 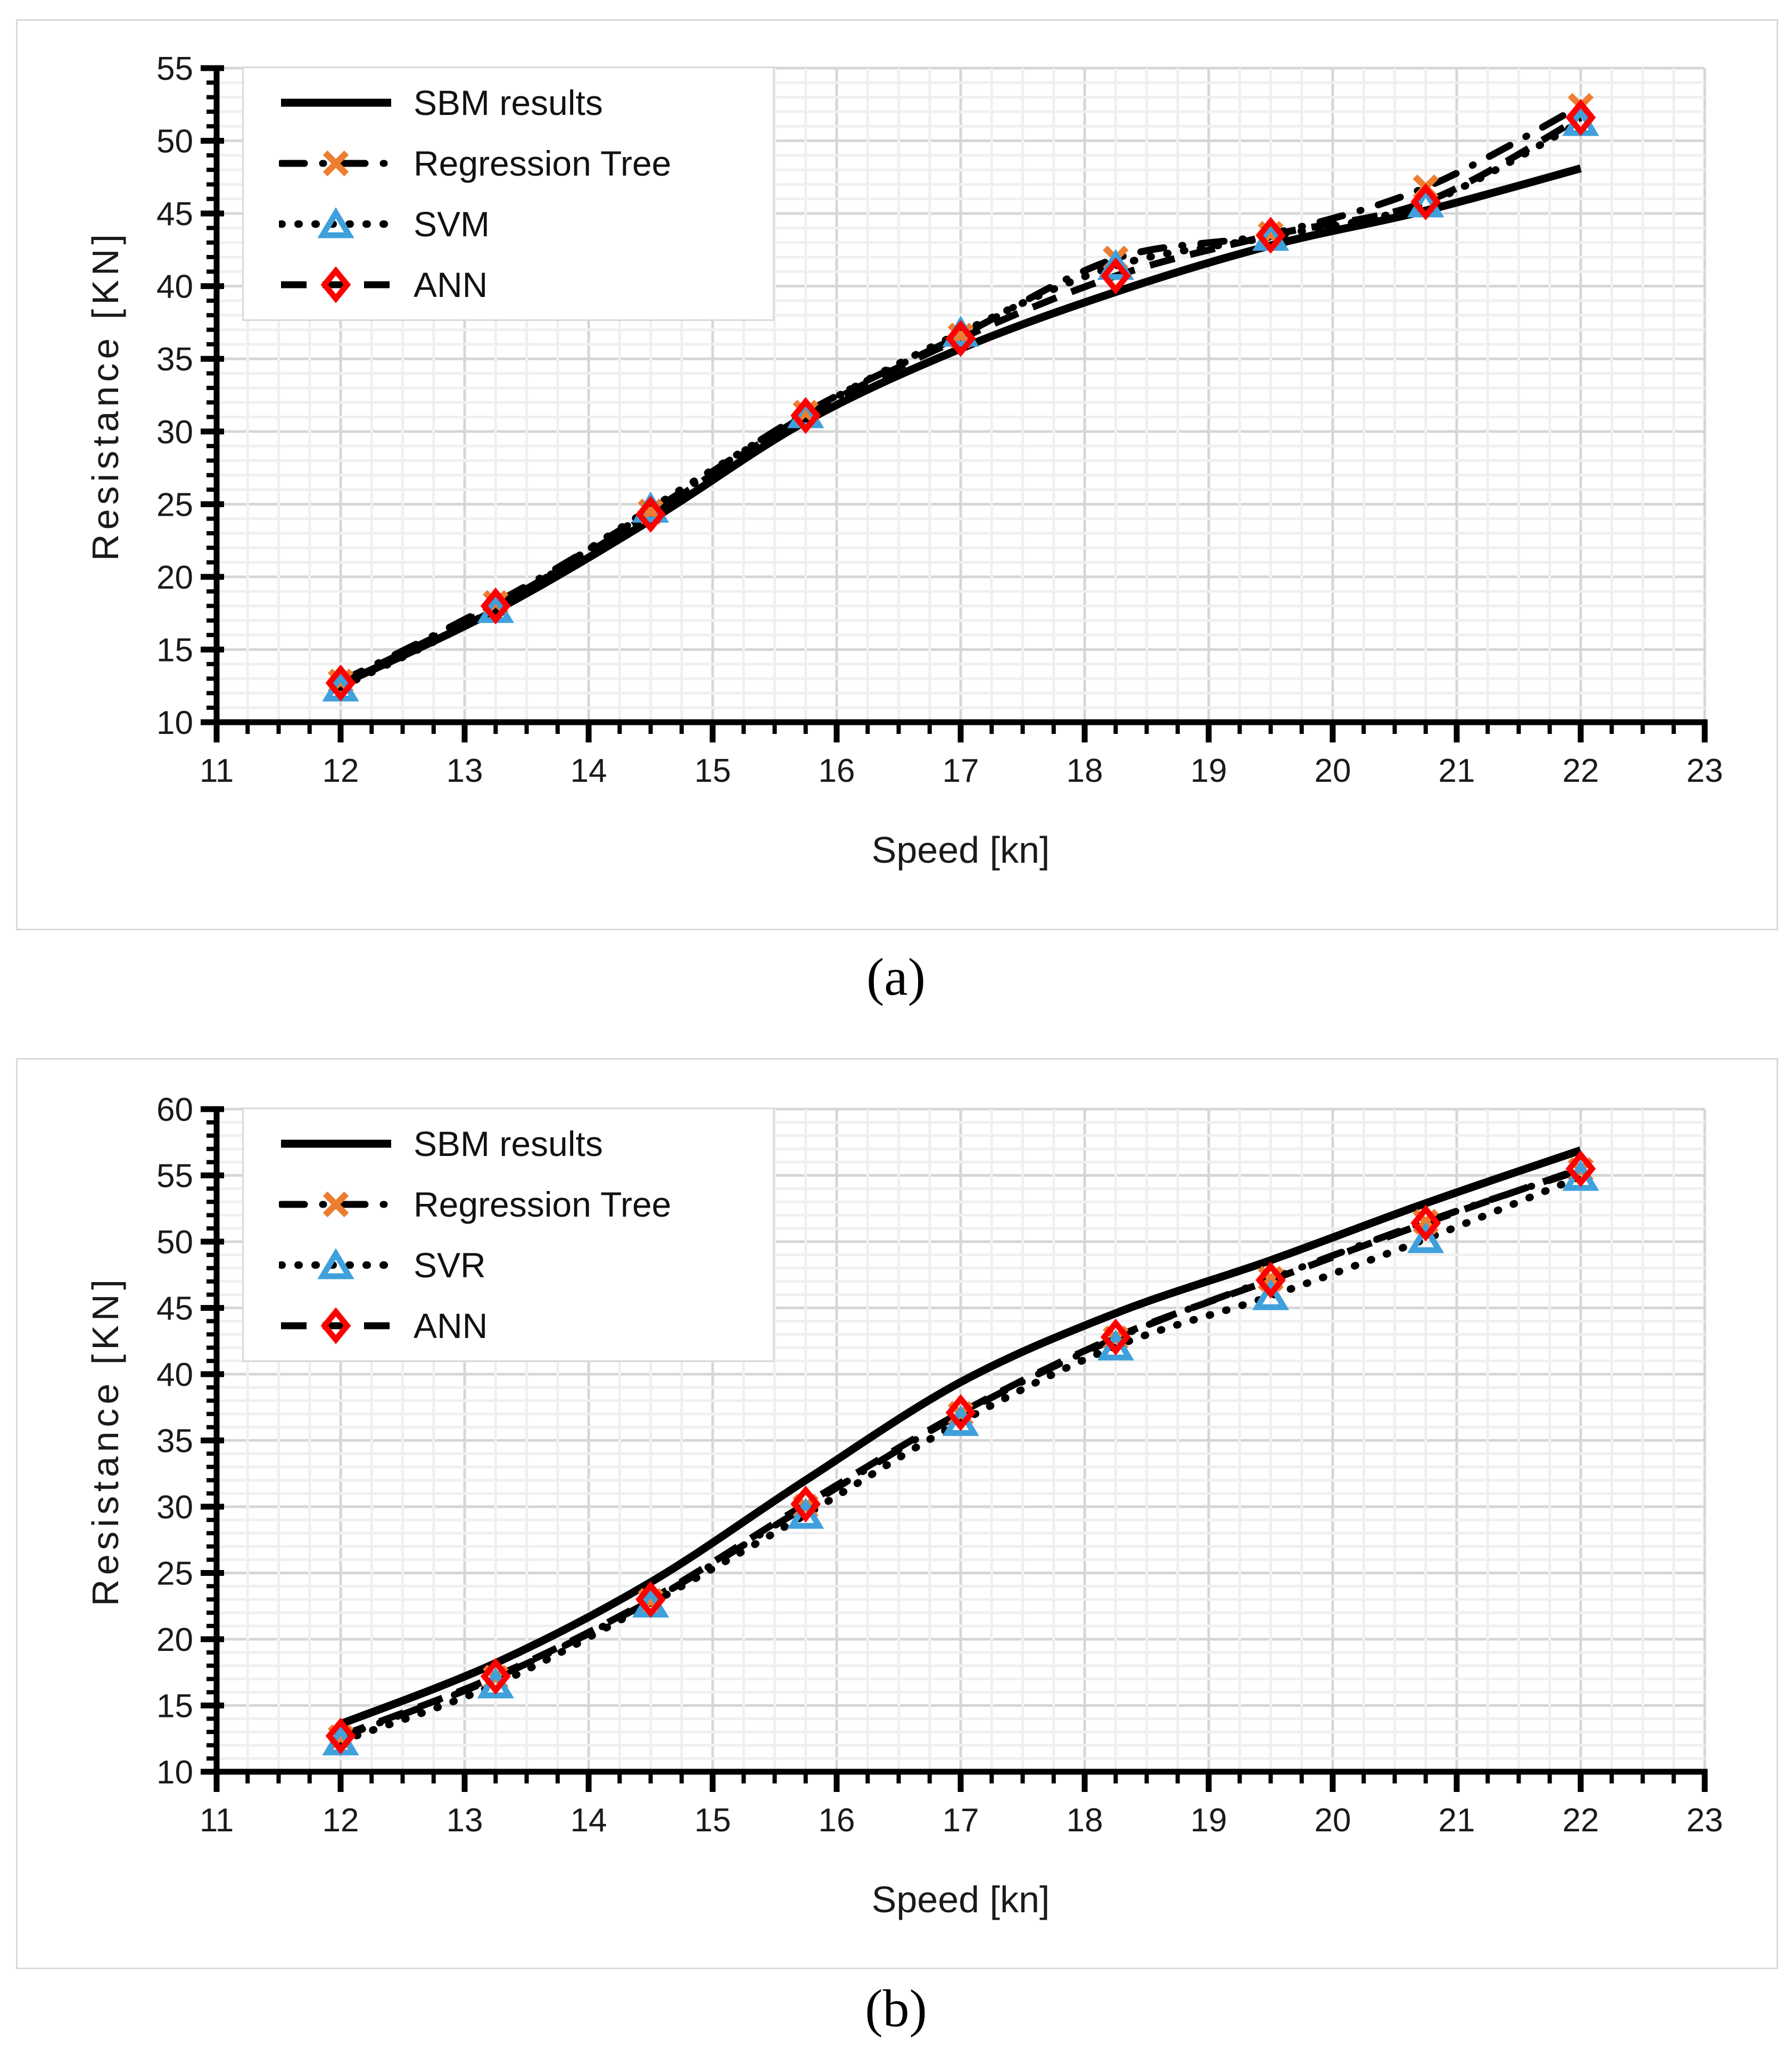 I want to click on y-tick-label: 10, so click(x=174, y=1772).